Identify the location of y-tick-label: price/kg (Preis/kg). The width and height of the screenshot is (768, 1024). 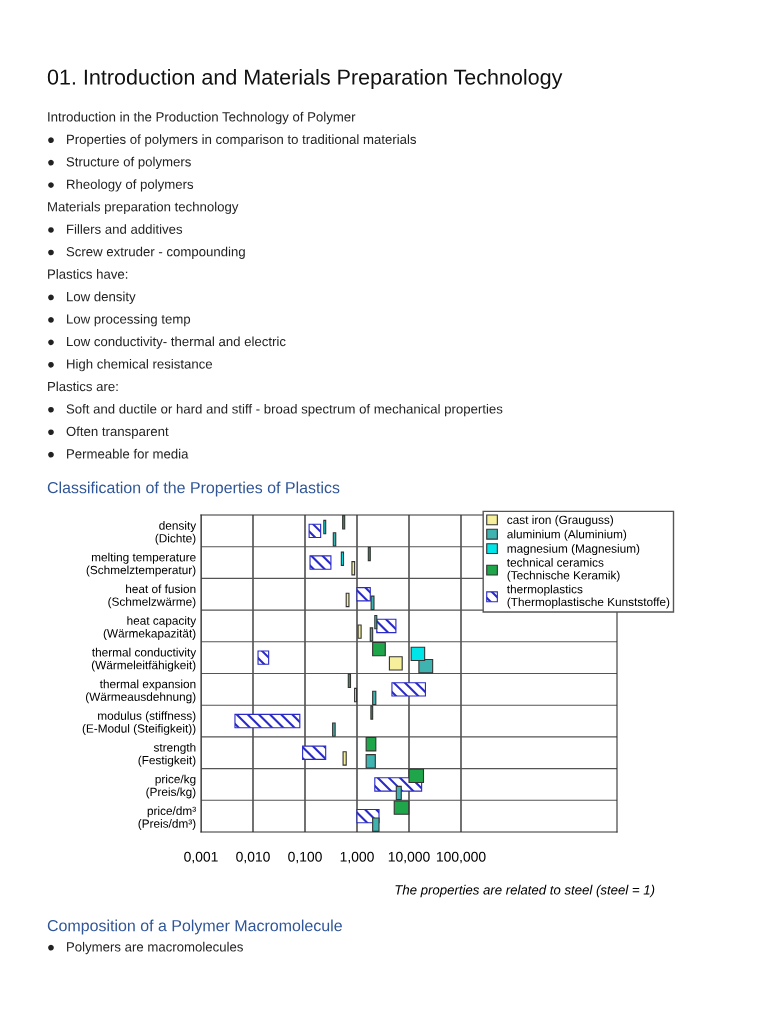
(171, 786).